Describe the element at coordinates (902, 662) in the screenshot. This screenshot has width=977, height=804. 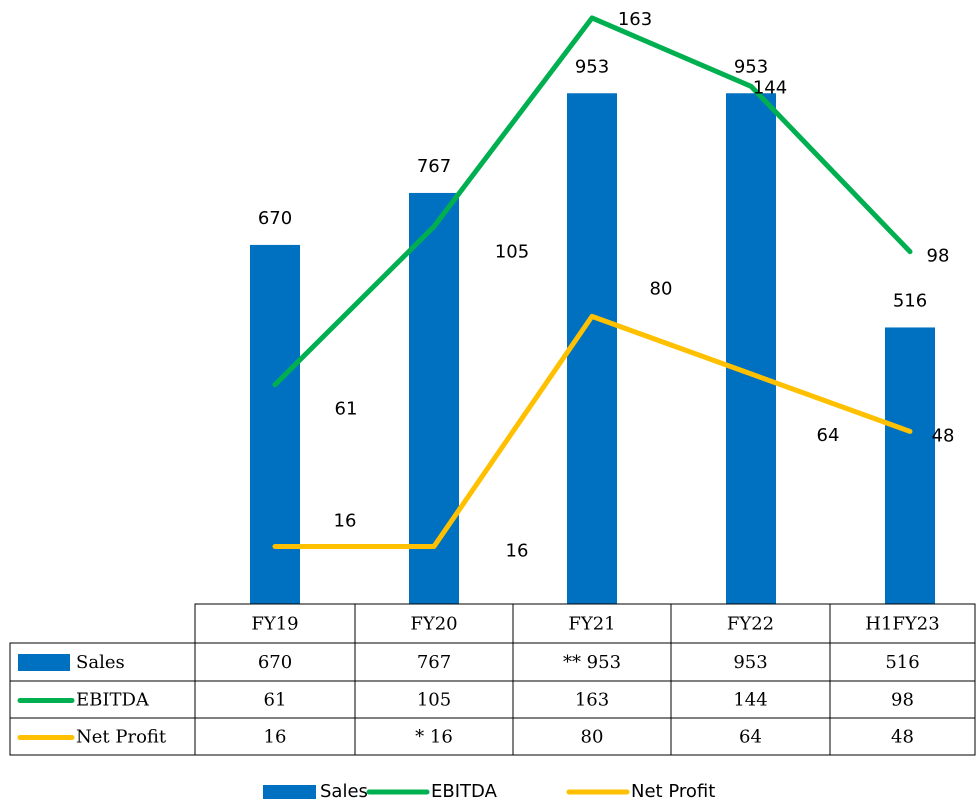
I see `table-value: 516` at that location.